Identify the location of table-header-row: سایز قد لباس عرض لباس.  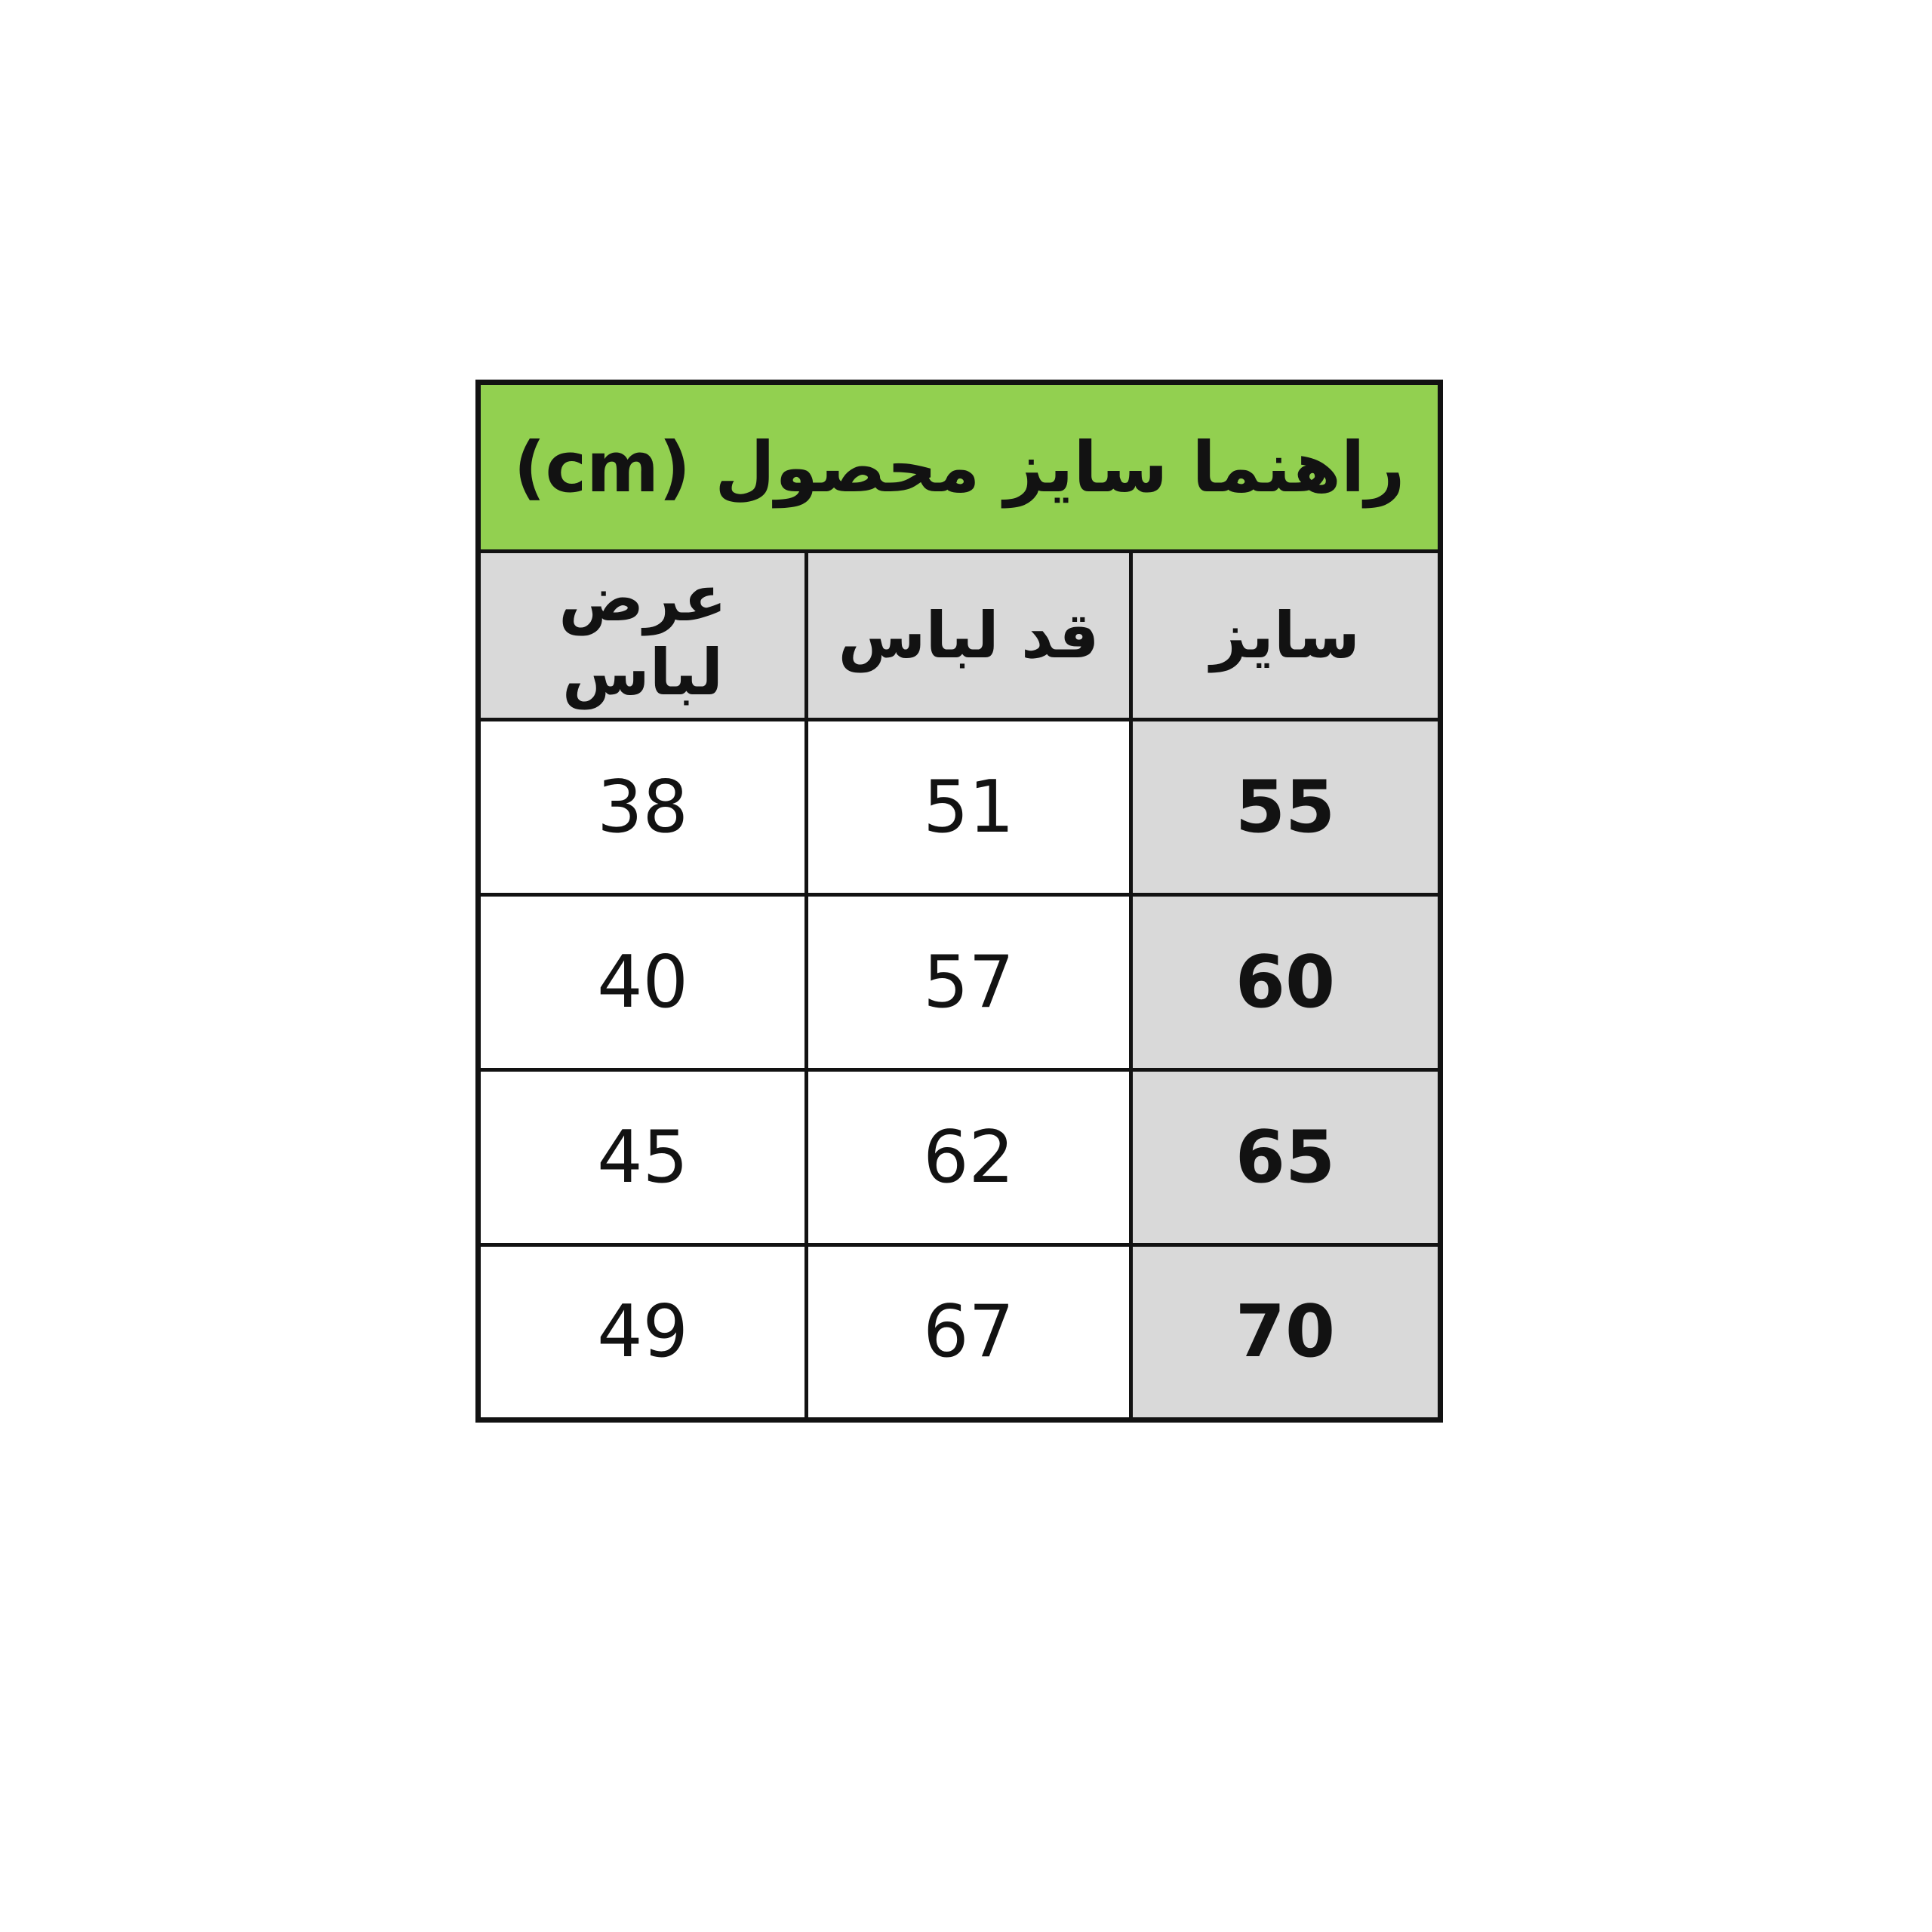
(959, 635).